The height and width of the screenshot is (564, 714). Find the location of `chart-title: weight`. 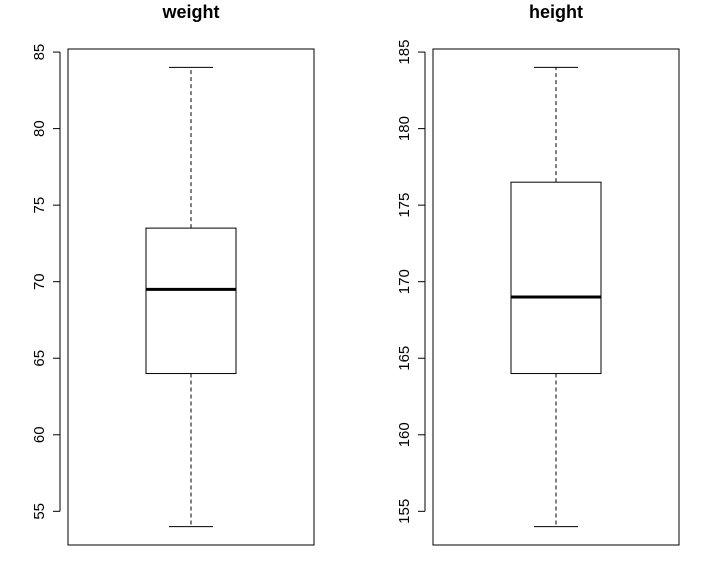

chart-title: weight is located at coordinates (191, 12).